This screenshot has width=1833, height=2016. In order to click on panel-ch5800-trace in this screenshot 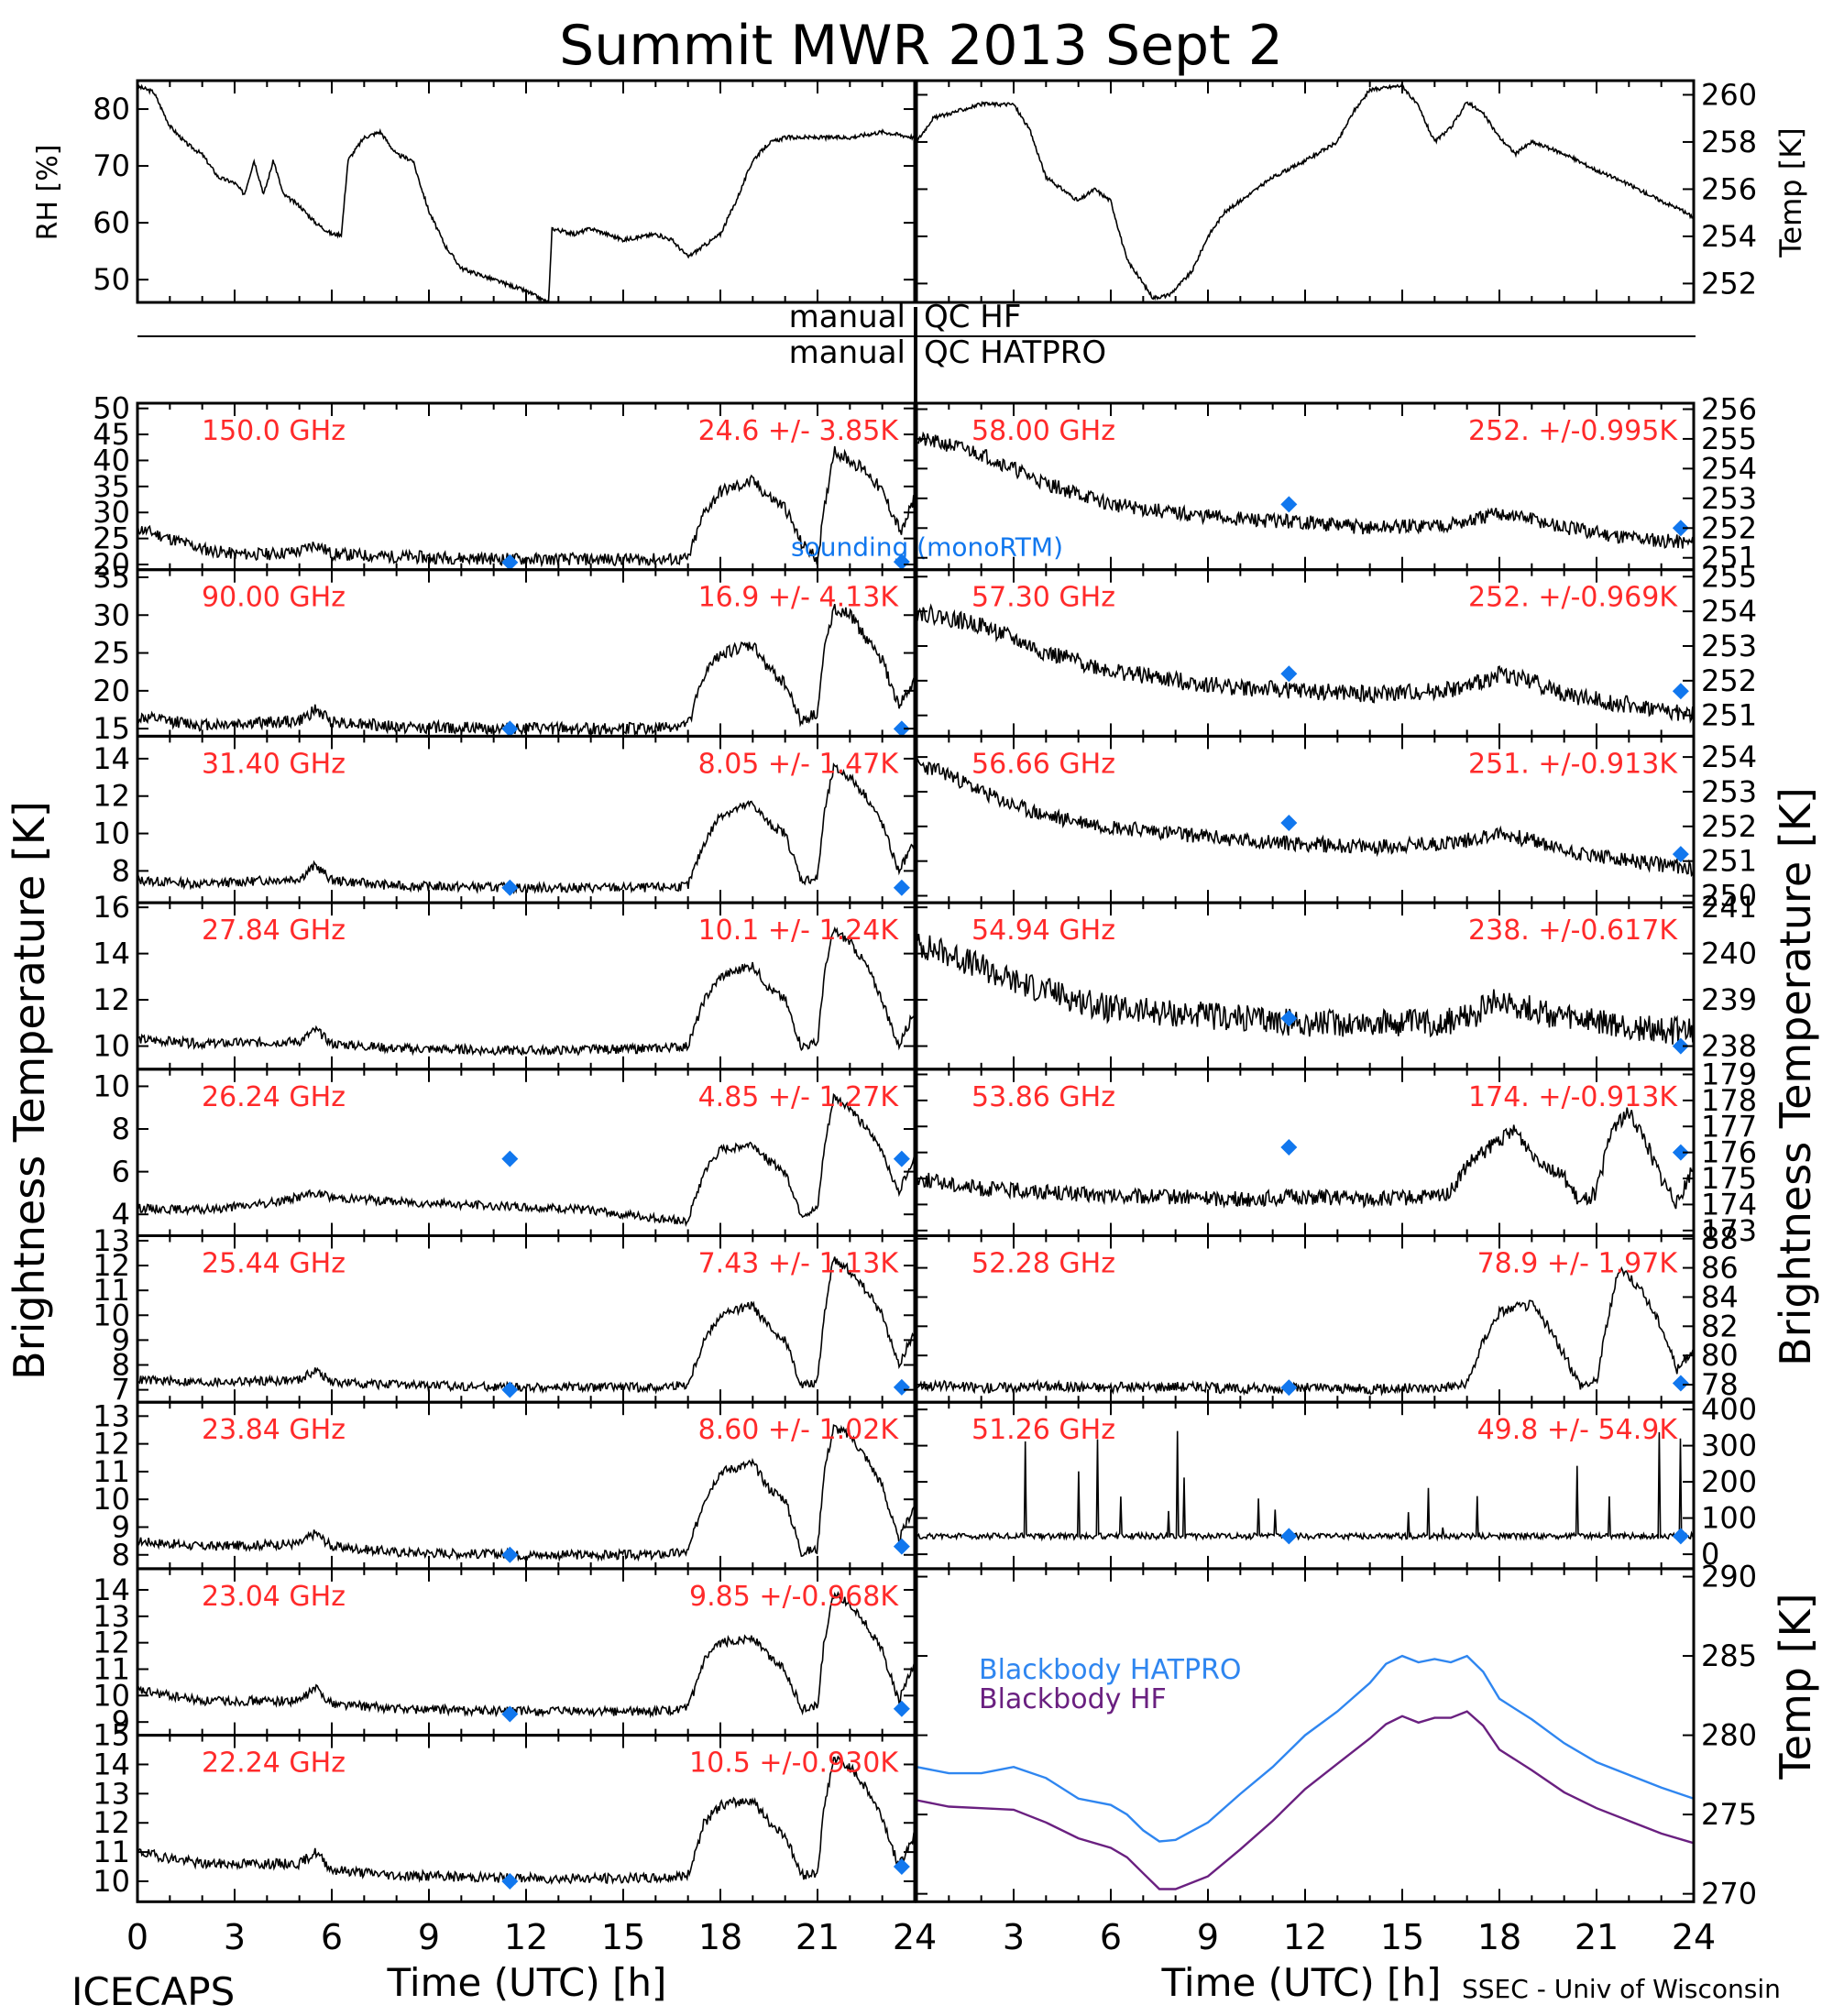, I will do `click(1305, 490)`.